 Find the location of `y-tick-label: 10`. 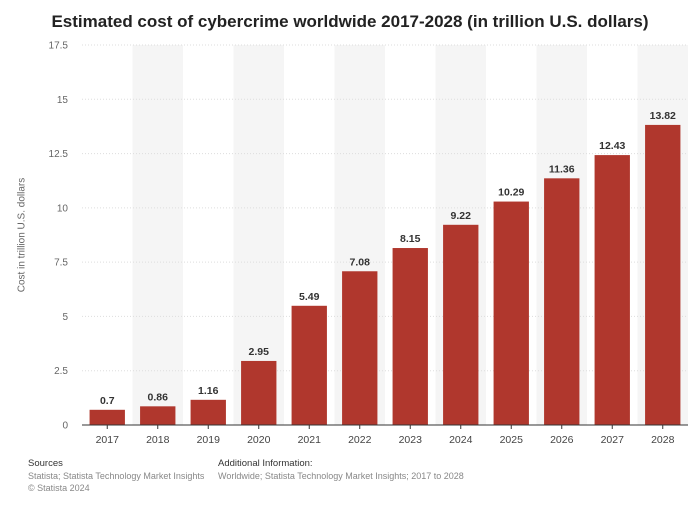

y-tick-label: 10 is located at coordinates (63, 208).